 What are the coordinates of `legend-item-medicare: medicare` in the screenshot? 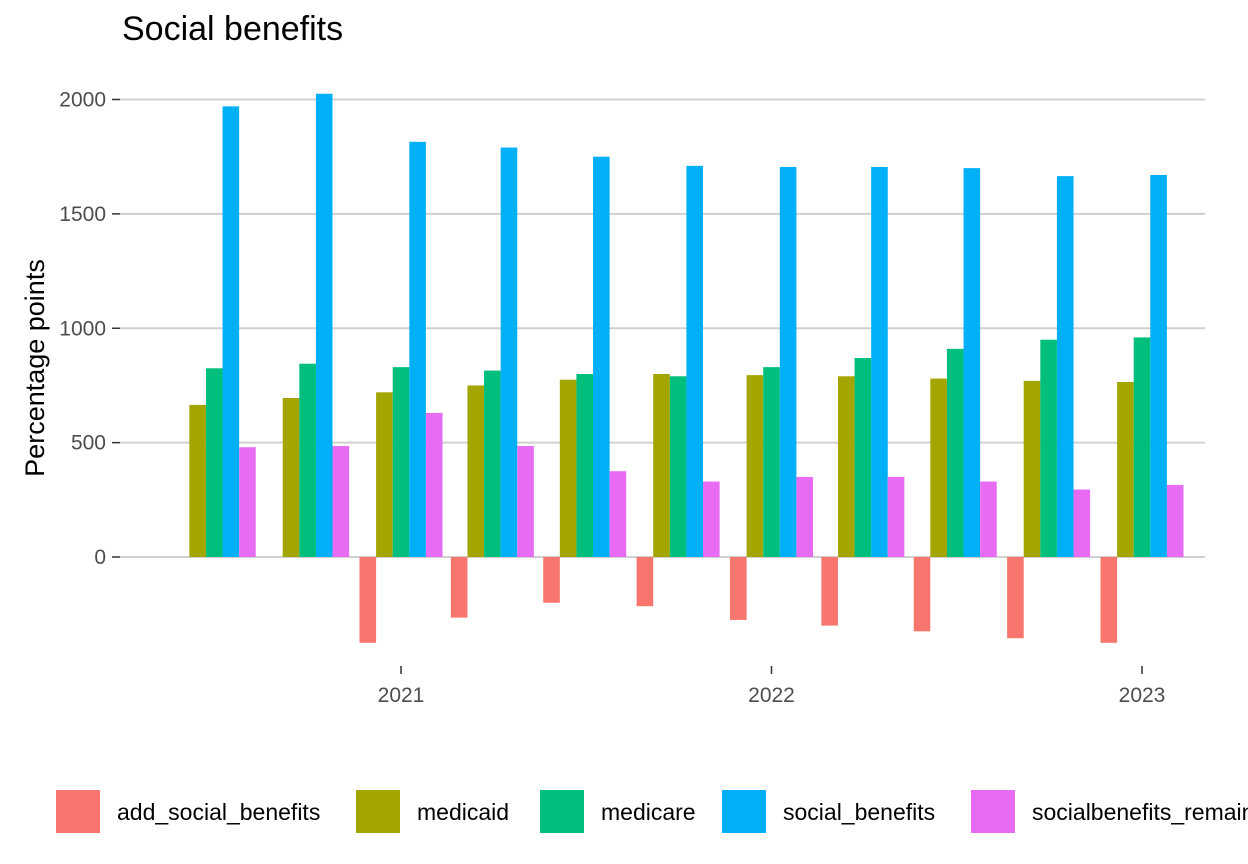 It's located at (618, 811).